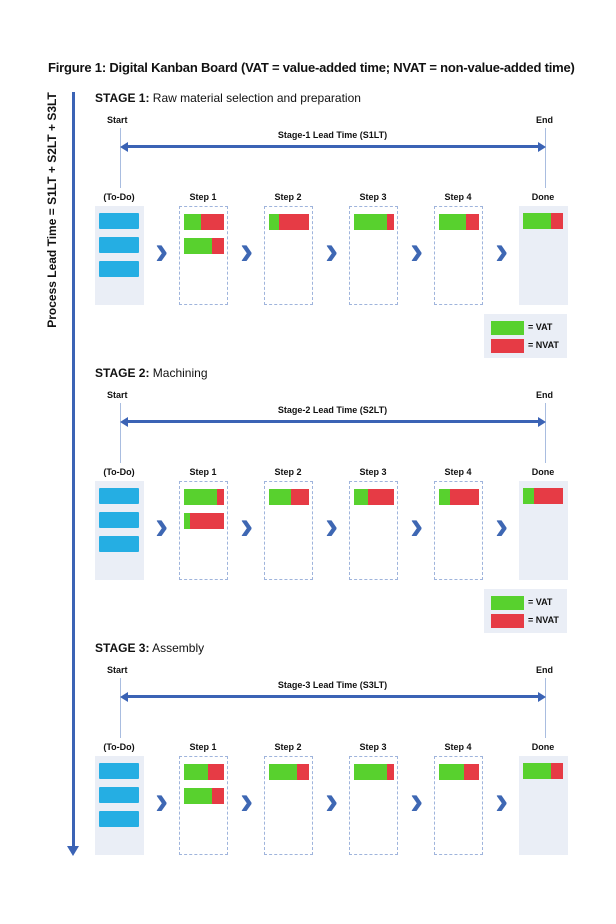  I want to click on end-line, so click(545, 433).